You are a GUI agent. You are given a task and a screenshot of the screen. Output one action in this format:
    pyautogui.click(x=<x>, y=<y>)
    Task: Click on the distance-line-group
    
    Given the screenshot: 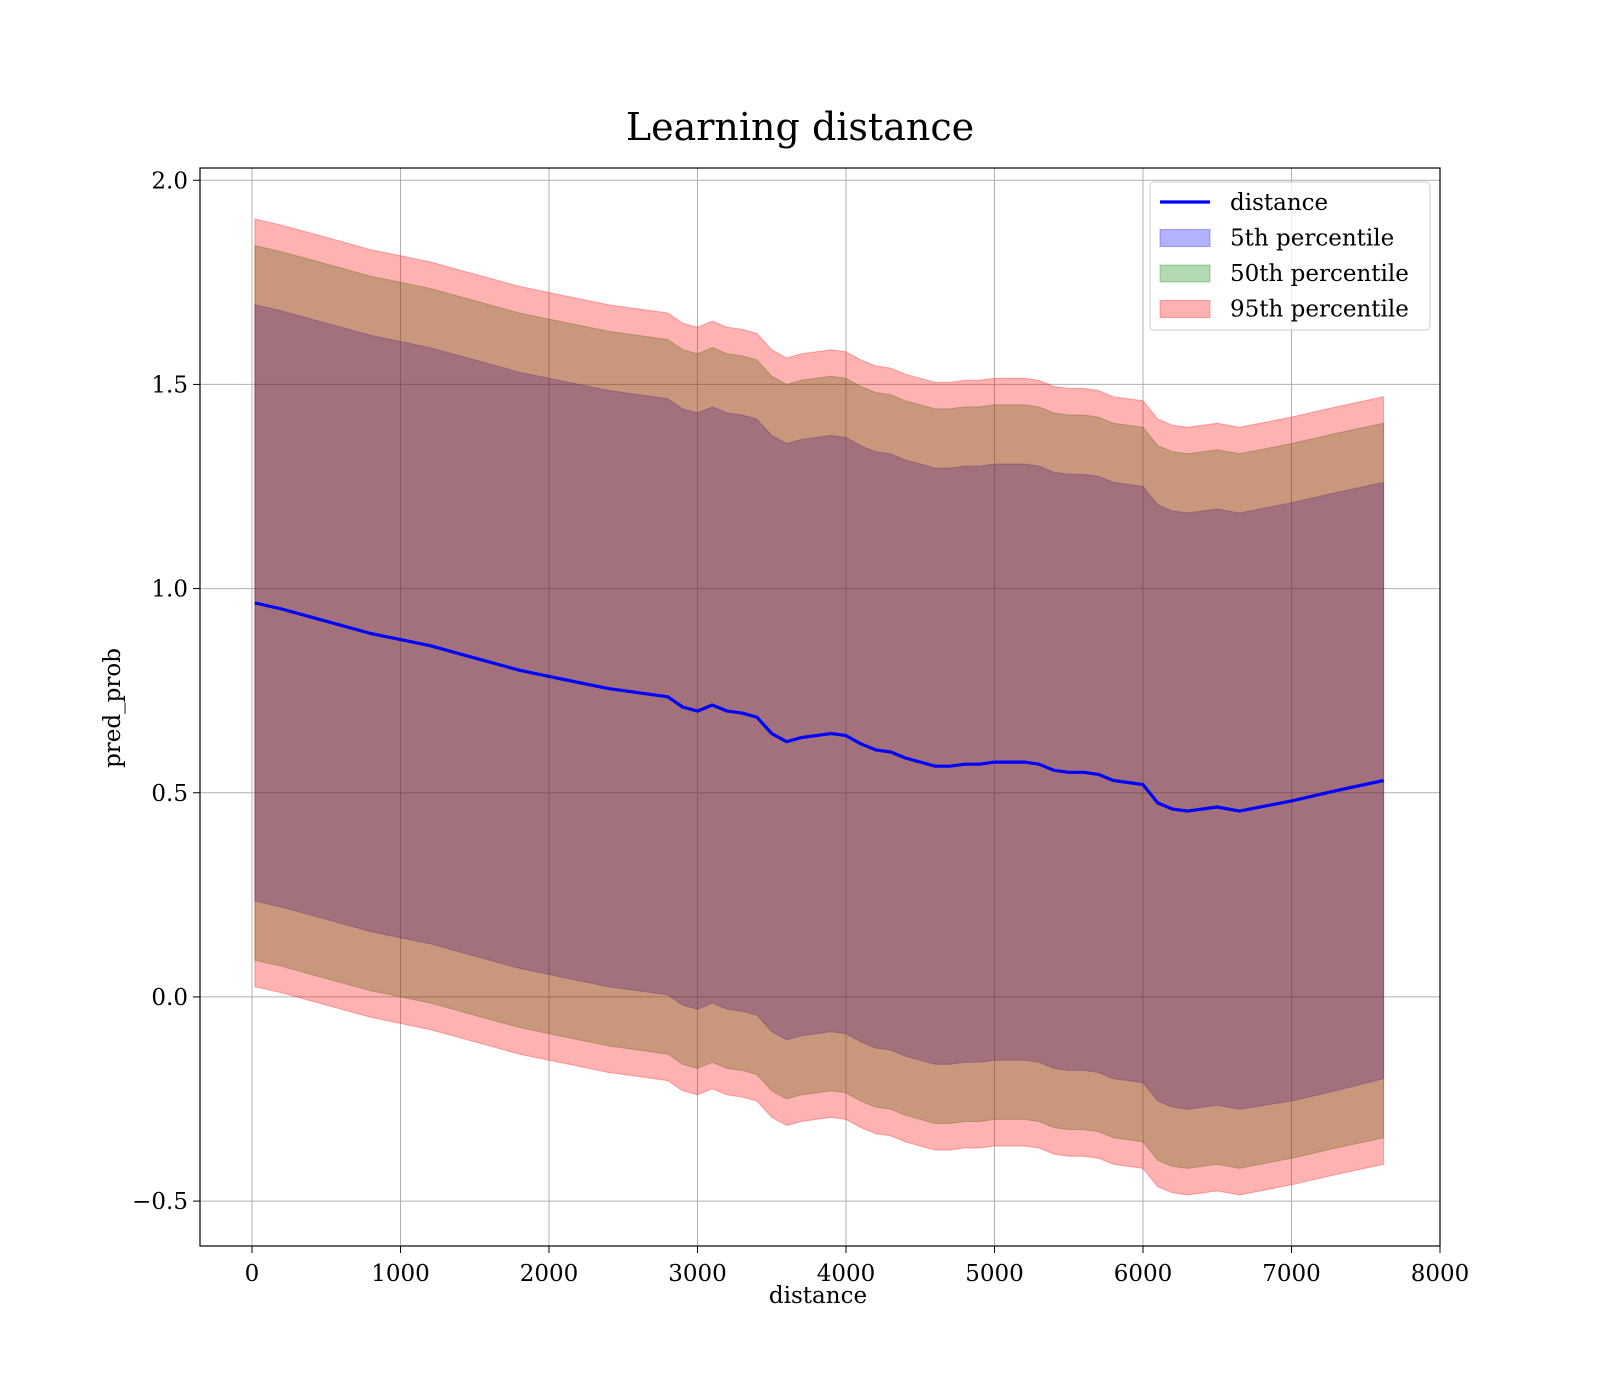 What is the action you would take?
    pyautogui.click(x=819, y=707)
    